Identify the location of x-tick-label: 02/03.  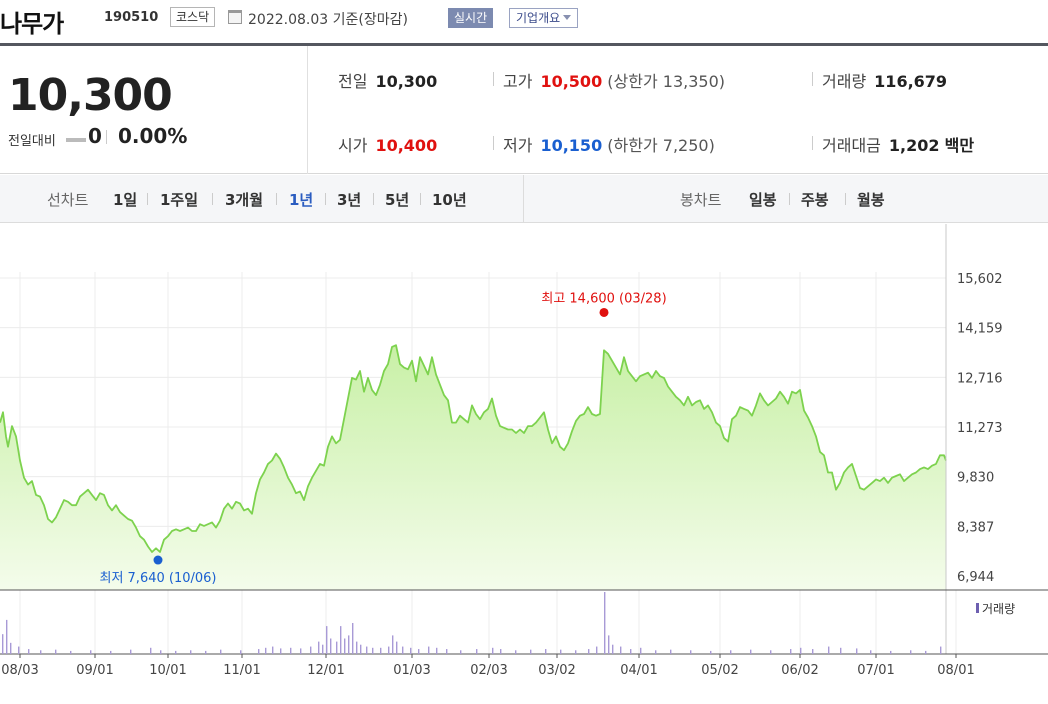
(488, 670).